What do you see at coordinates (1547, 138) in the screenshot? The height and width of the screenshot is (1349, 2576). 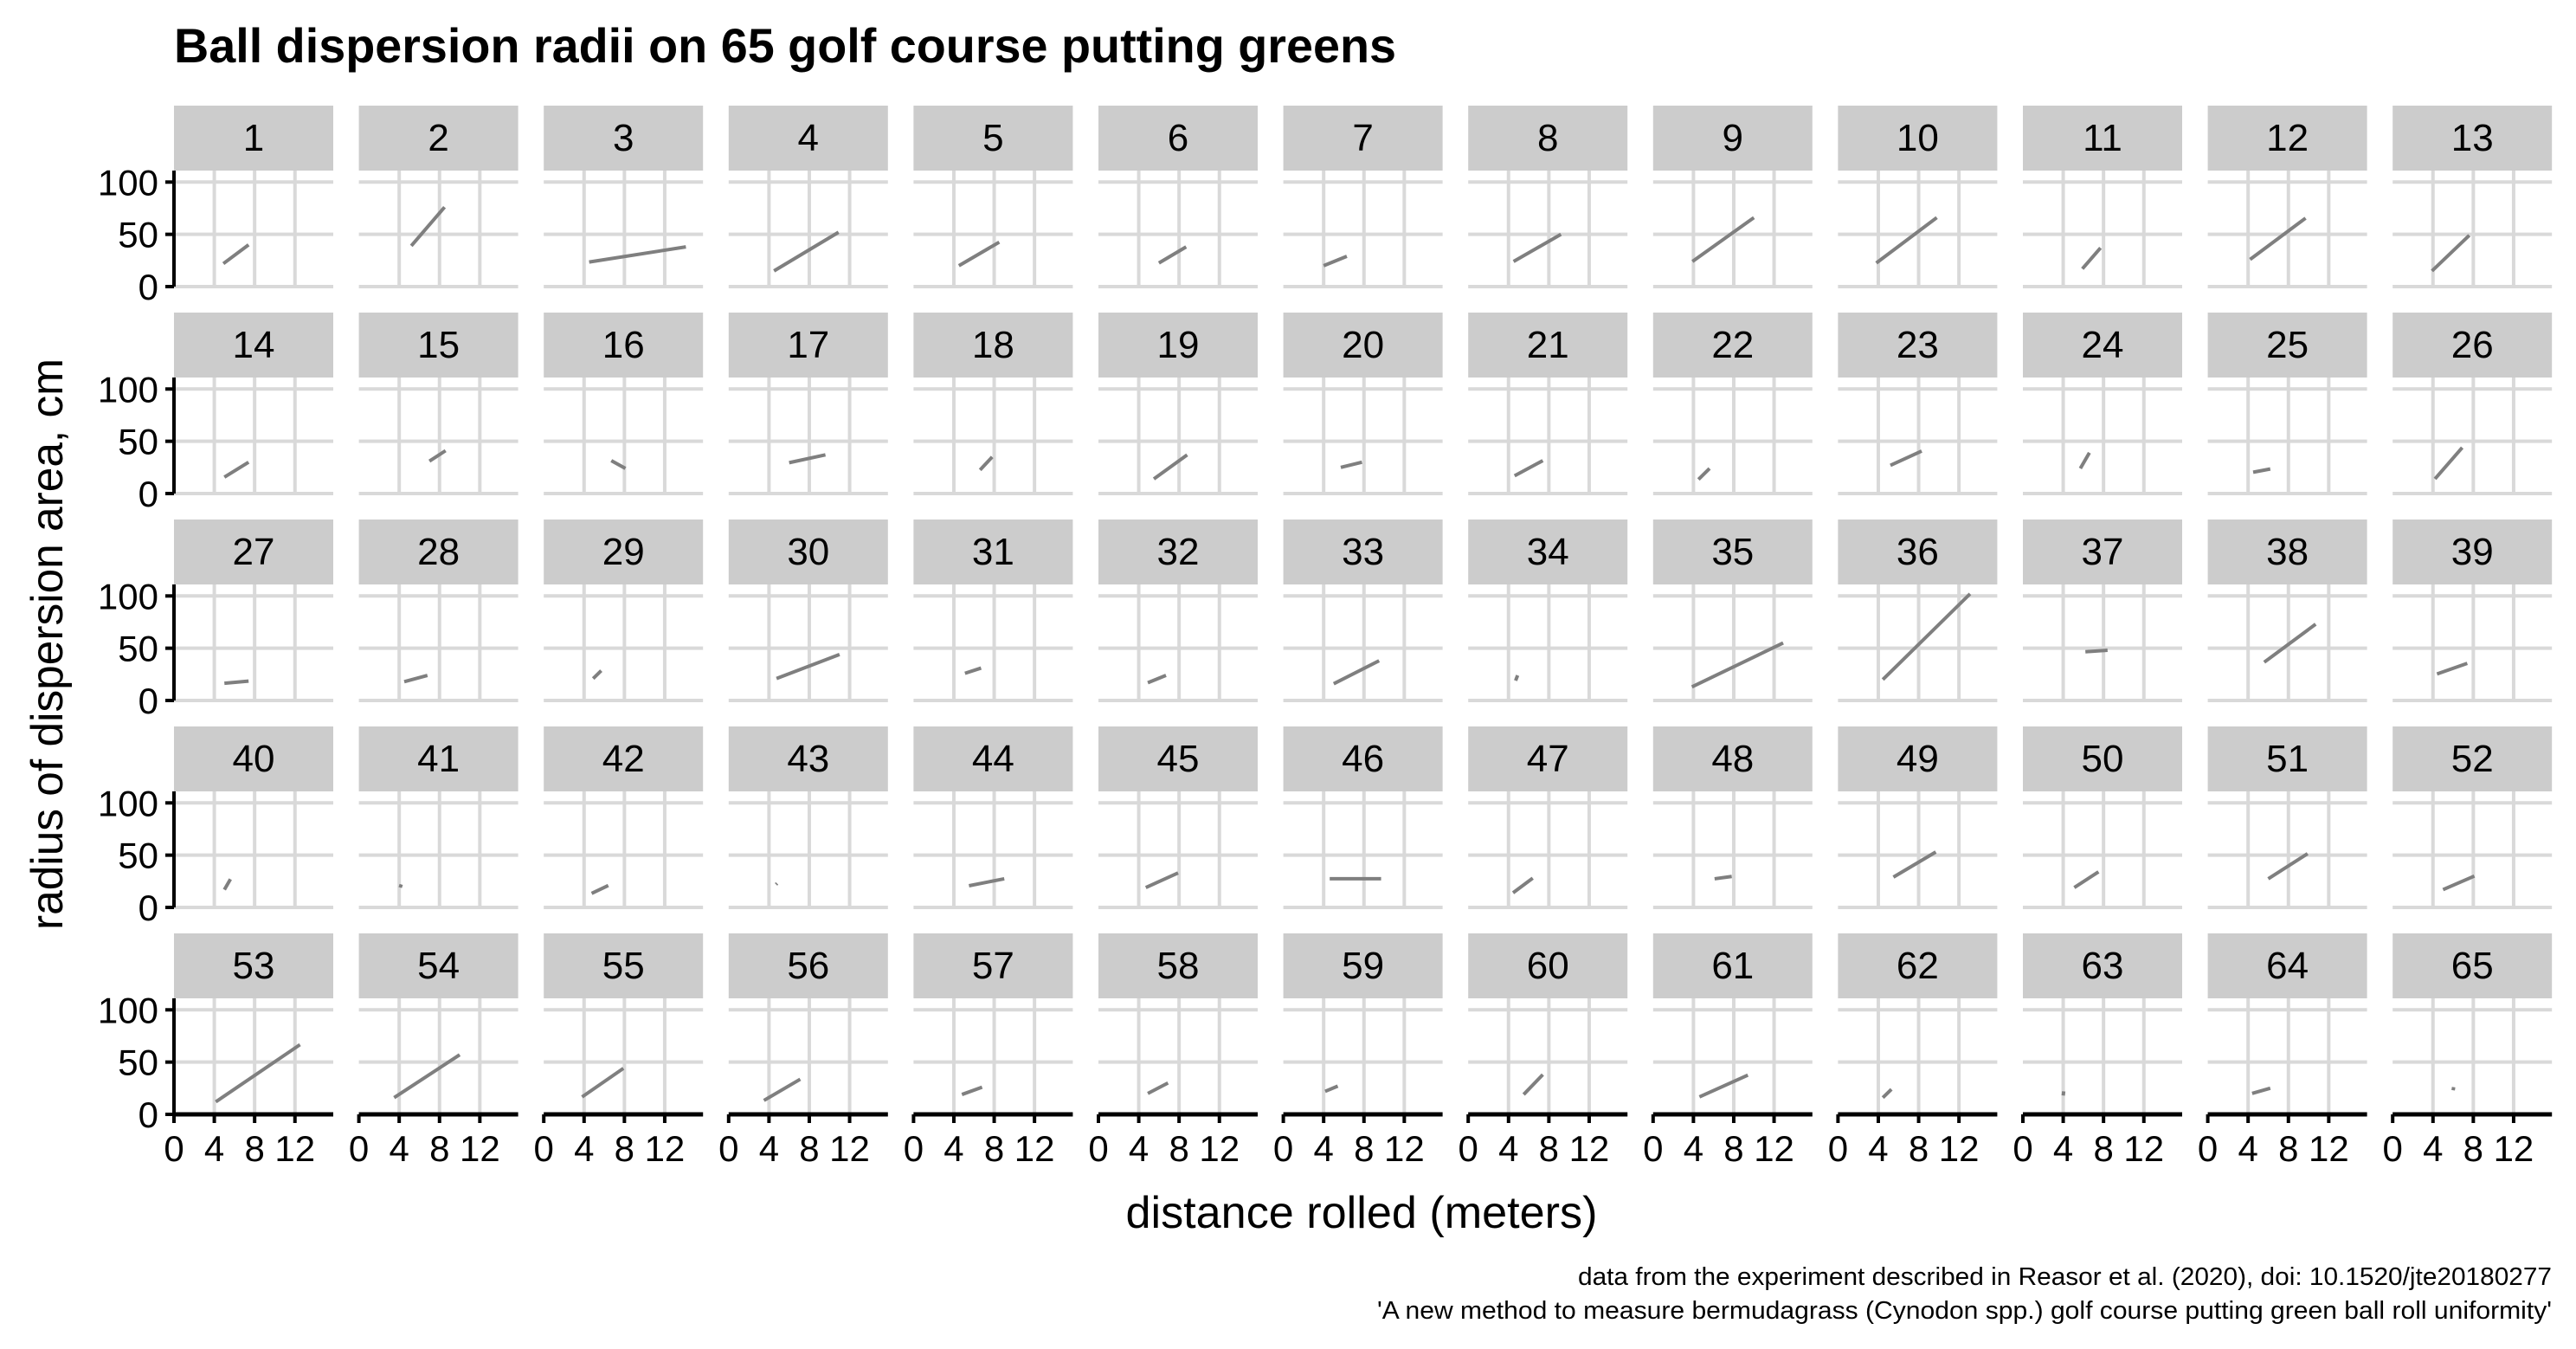 I see `facet-strip-label: 8` at bounding box center [1547, 138].